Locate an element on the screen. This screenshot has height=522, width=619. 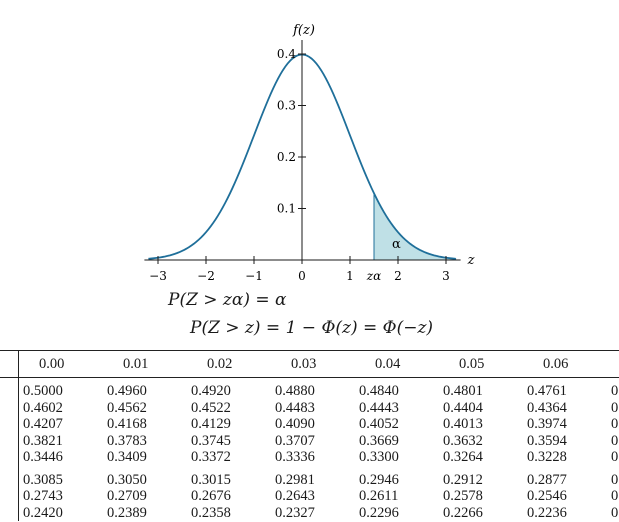
table-cell: 0.3409 is located at coordinates (127, 457).